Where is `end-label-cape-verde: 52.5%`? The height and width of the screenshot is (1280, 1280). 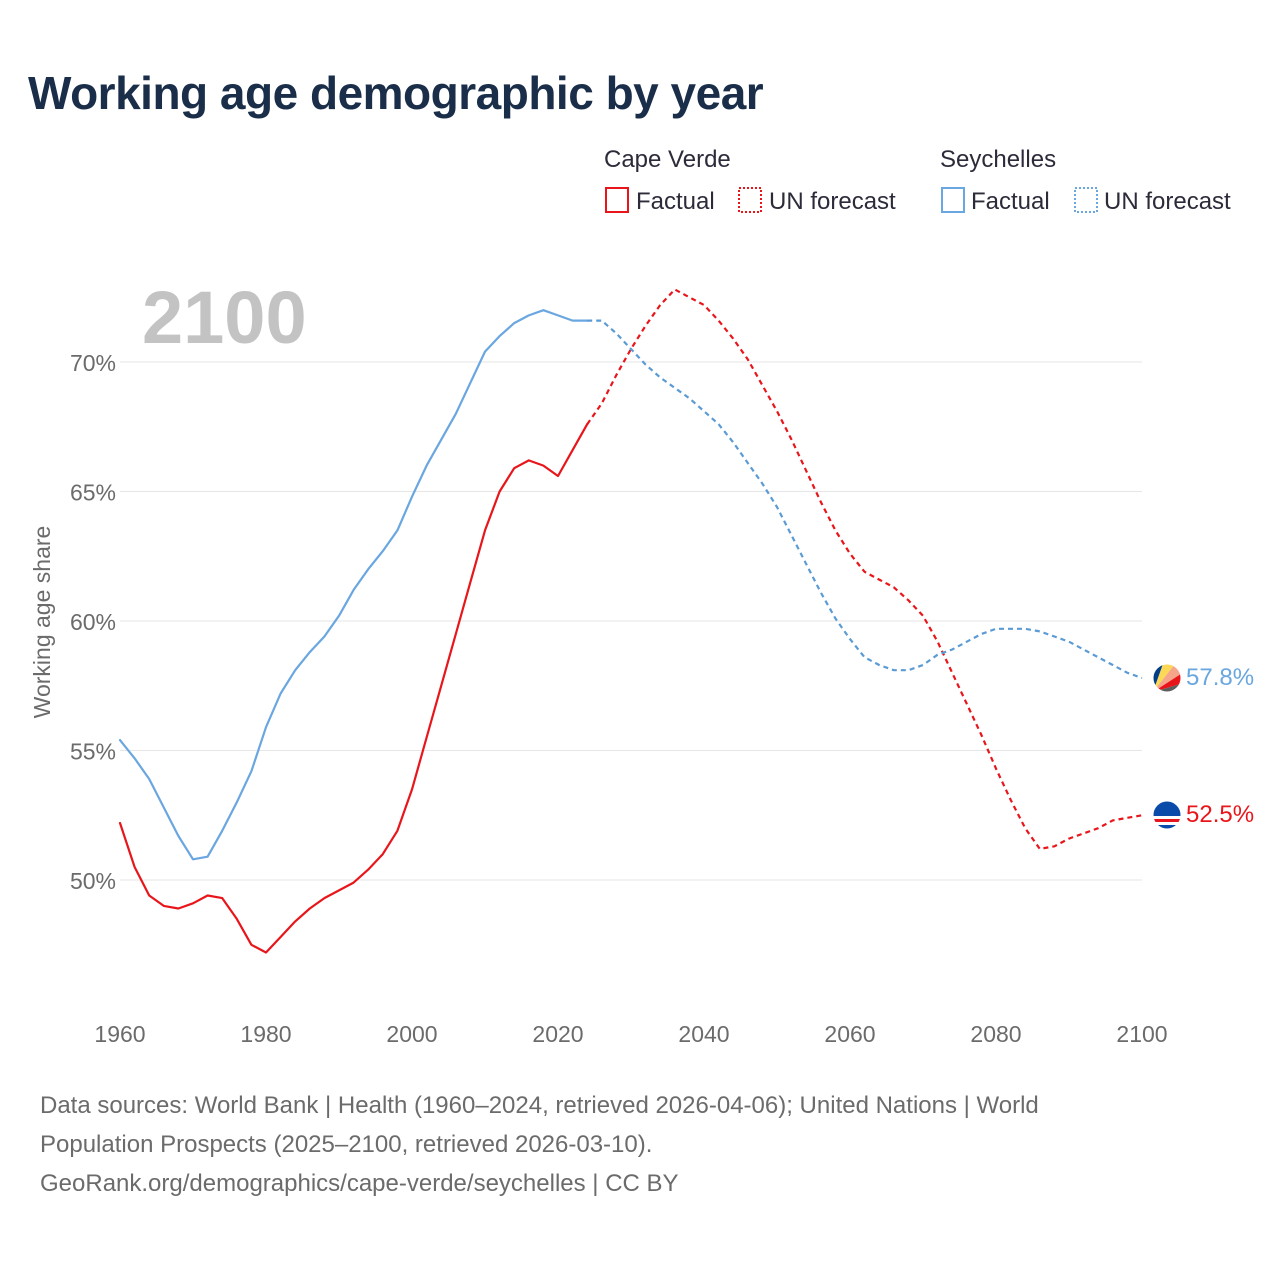 end-label-cape-verde: 52.5% is located at coordinates (1220, 814).